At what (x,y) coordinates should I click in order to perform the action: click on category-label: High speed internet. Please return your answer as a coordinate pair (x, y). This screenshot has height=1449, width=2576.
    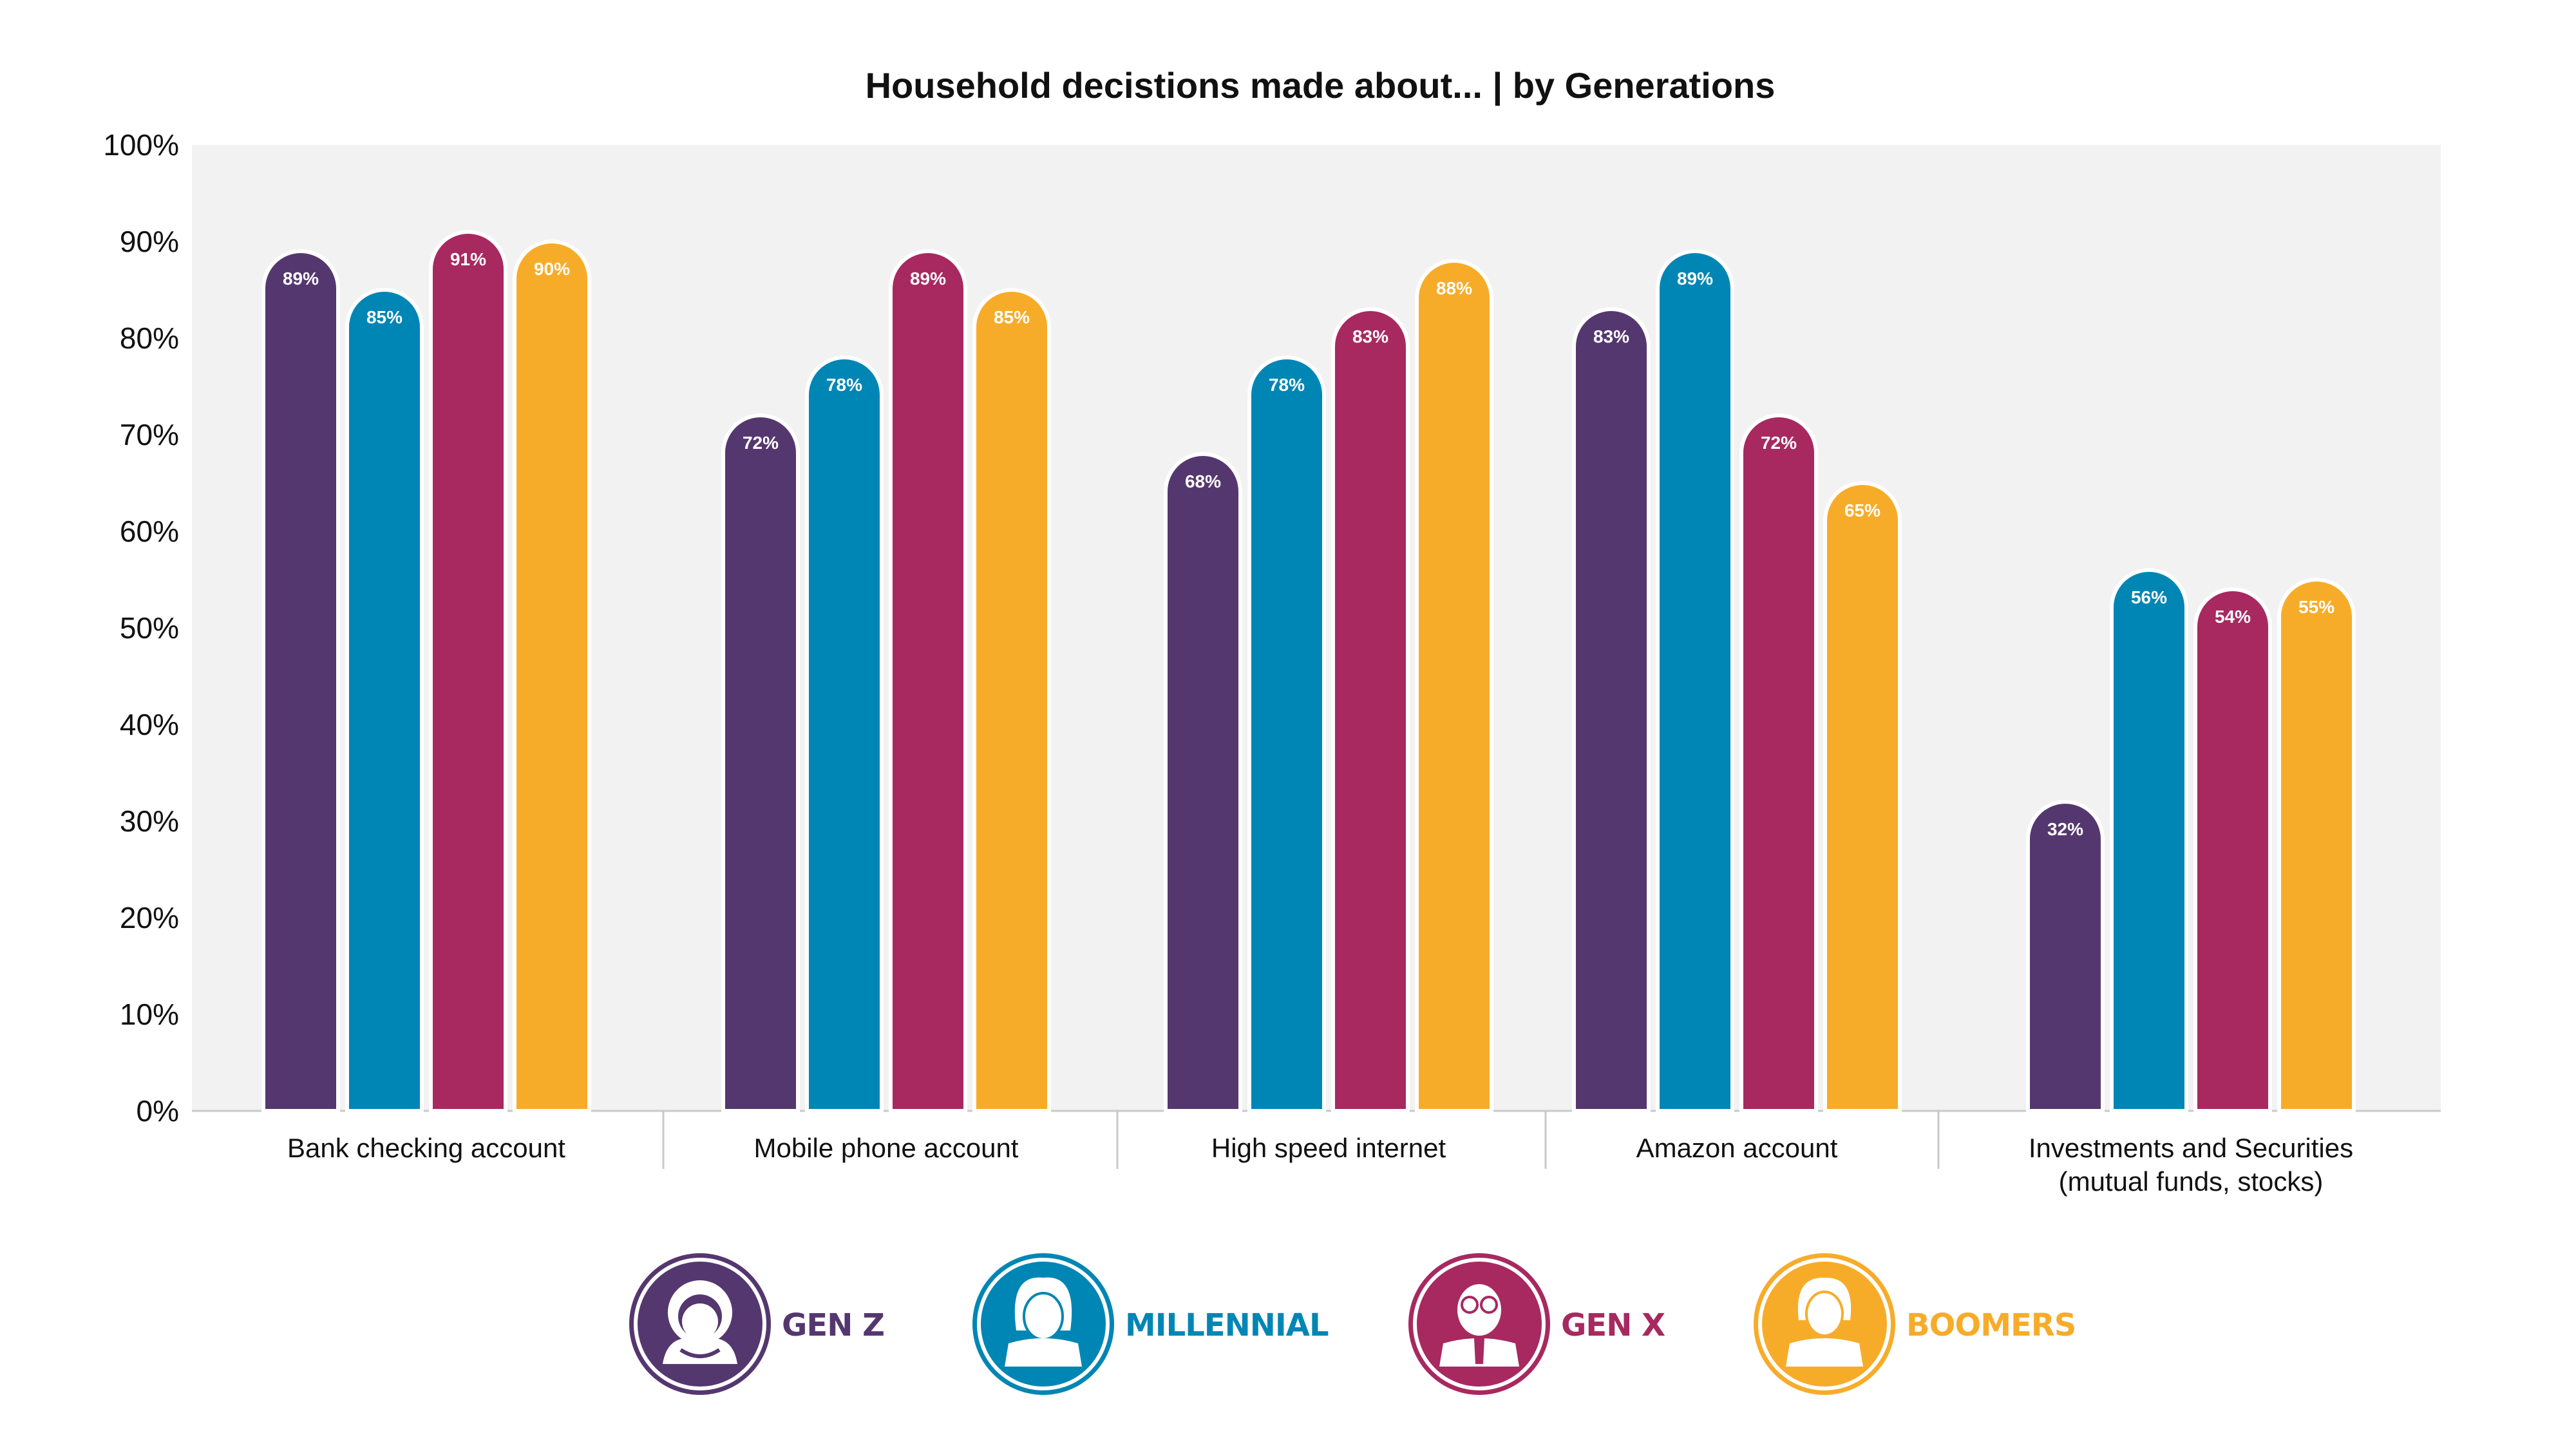
    Looking at the image, I should click on (1329, 1148).